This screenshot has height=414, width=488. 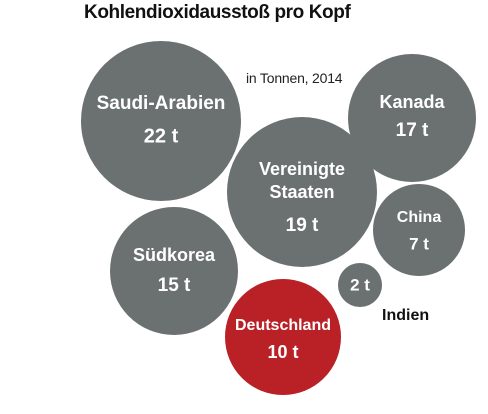 I want to click on chart-title: Kohlendioxidausstoß pro Kopf, so click(x=217, y=12).